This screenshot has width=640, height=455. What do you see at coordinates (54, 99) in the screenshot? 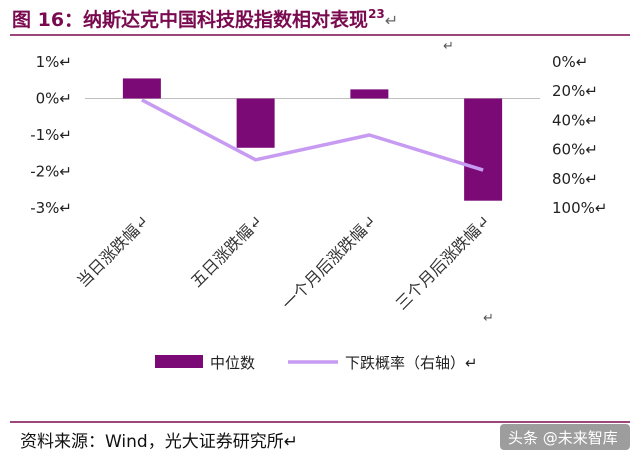
I see `left-tick-label: 0%↵` at bounding box center [54, 99].